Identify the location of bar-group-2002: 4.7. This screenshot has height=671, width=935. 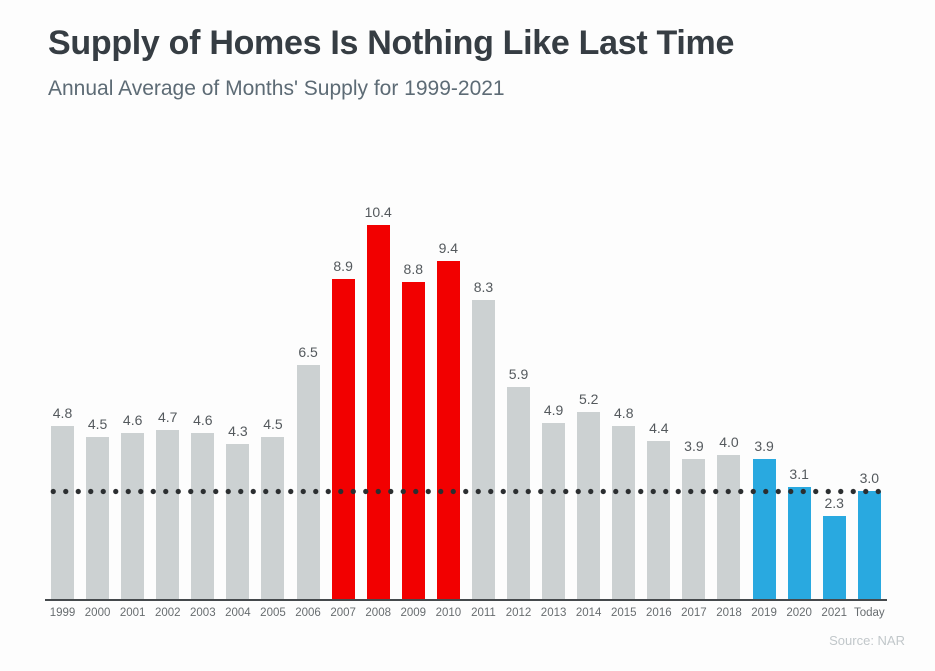
(167, 504).